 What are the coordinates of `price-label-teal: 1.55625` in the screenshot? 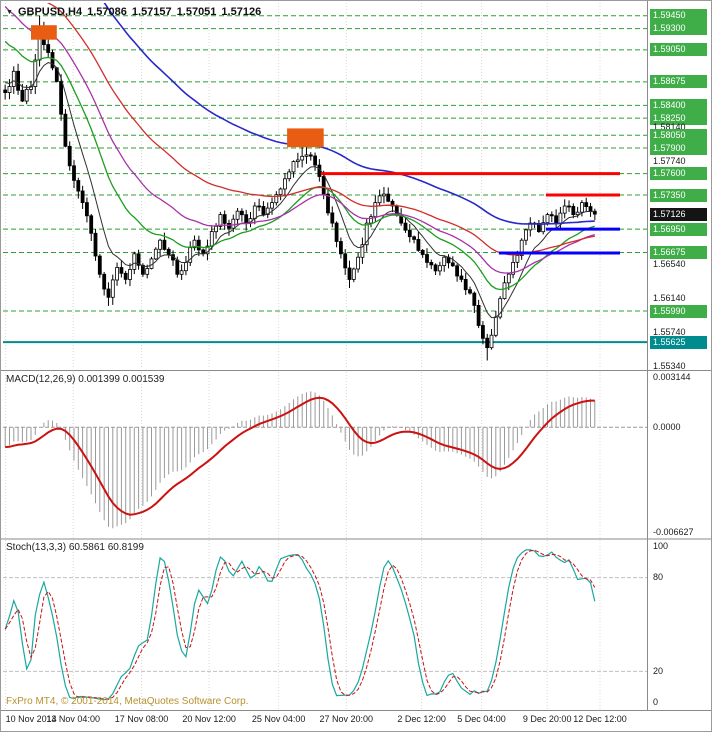 It's located at (678, 342).